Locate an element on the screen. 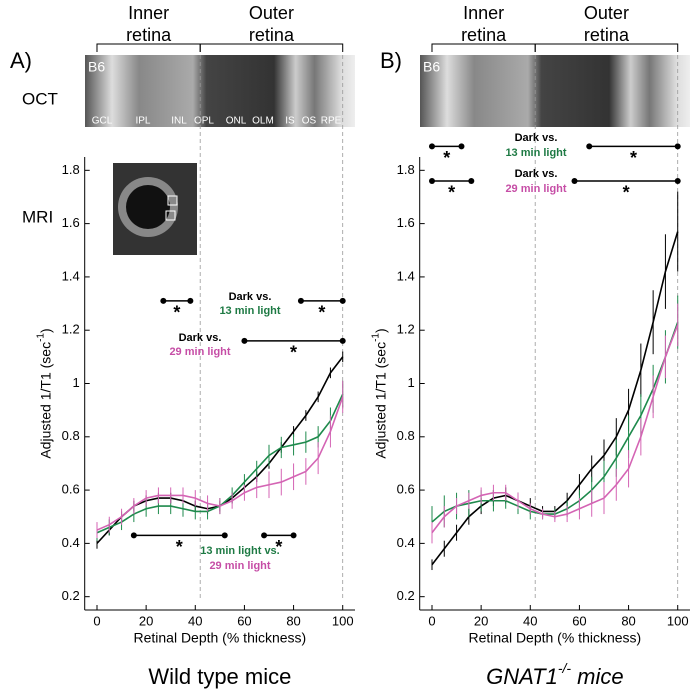  panel-title: Wild type mice is located at coordinates (219, 676).